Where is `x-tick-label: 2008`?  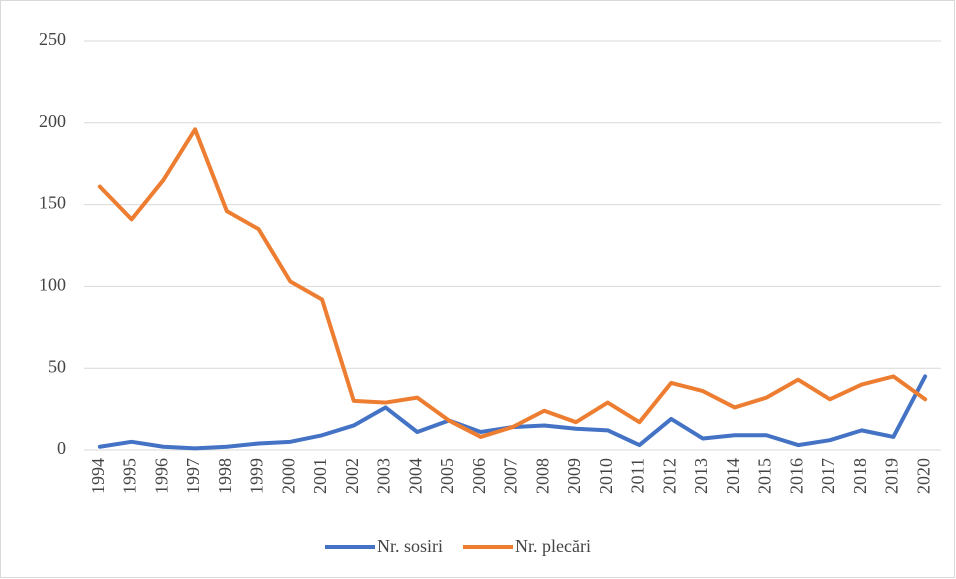
x-tick-label: 2008 is located at coordinates (542, 476).